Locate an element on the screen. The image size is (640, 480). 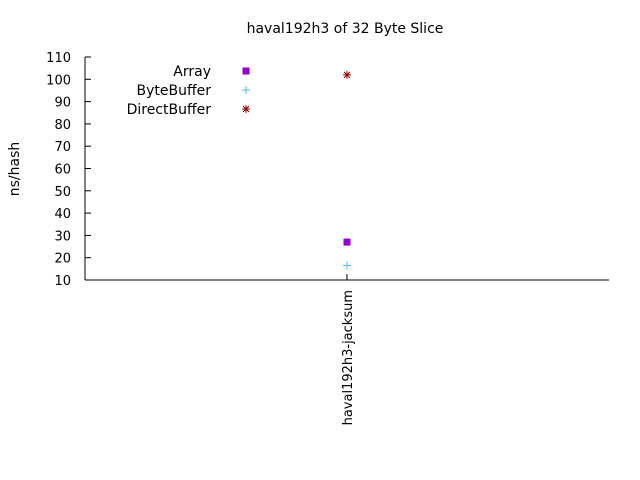
y-tick-label: 40 is located at coordinates (62, 214).